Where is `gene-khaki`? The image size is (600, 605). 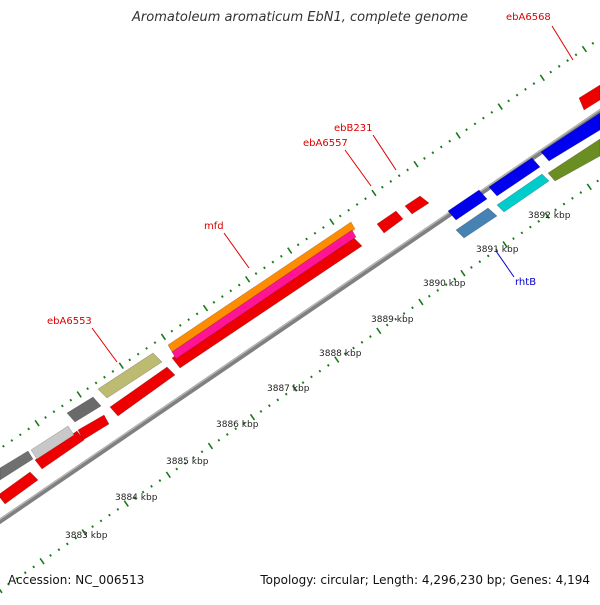 gene-khaki is located at coordinates (130, 375).